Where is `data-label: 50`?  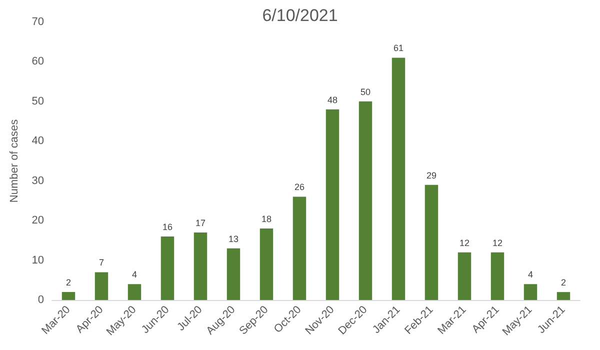 data-label: 50 is located at coordinates (365, 91).